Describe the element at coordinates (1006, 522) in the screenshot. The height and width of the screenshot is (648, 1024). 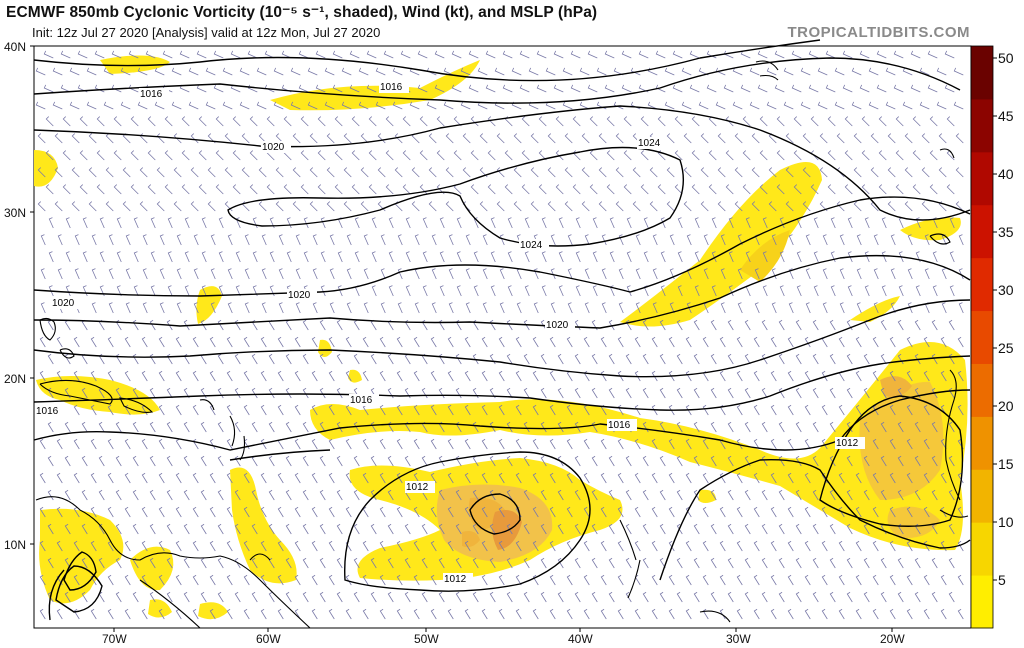
I see `colorbar-tick-10: 10` at that location.